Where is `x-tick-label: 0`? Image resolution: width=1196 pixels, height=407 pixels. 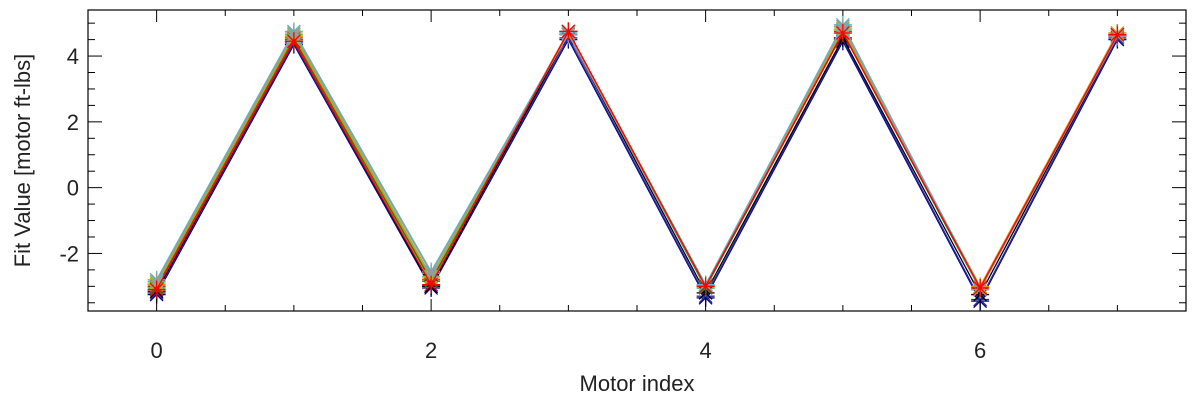
x-tick-label: 0 is located at coordinates (157, 350).